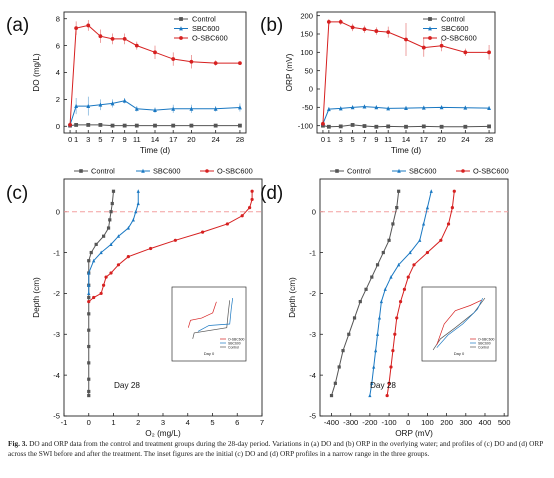 The width and height of the screenshot is (554, 478). Describe the element at coordinates (484, 343) in the screenshot. I see `inset-legend-label: SBC600` at that location.